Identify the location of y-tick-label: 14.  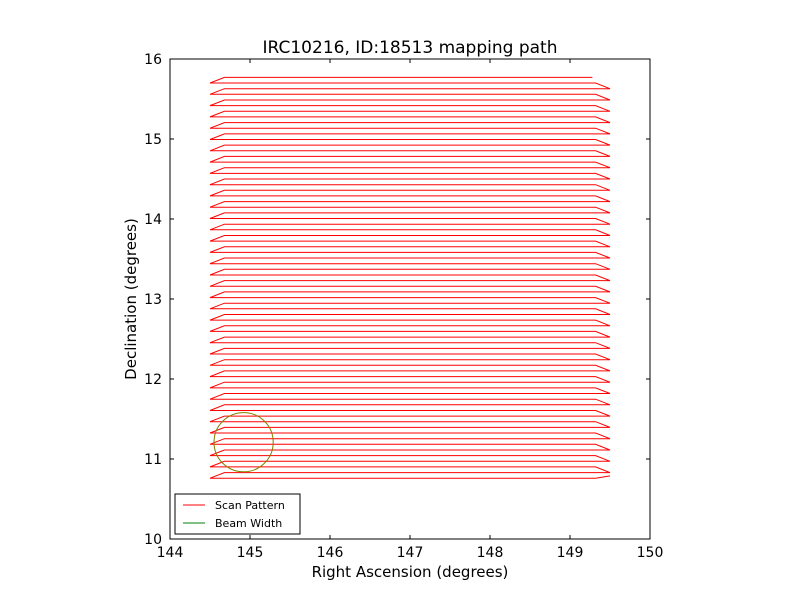
(153, 220).